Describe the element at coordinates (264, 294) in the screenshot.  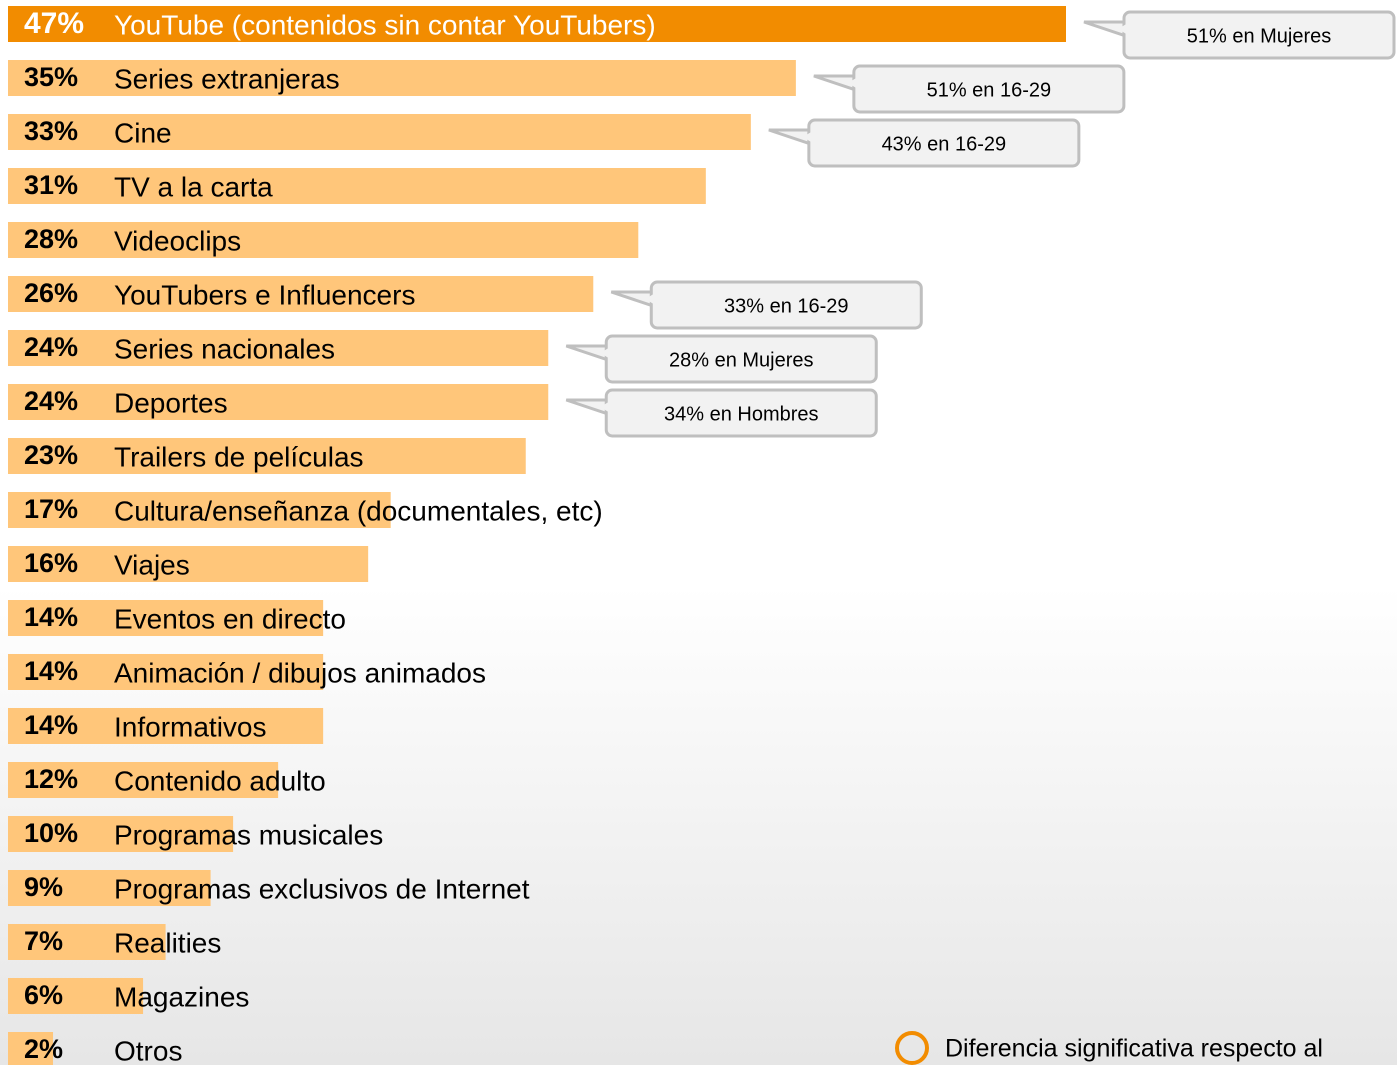
I see `category-label: YouTubers e Influencers` at that location.